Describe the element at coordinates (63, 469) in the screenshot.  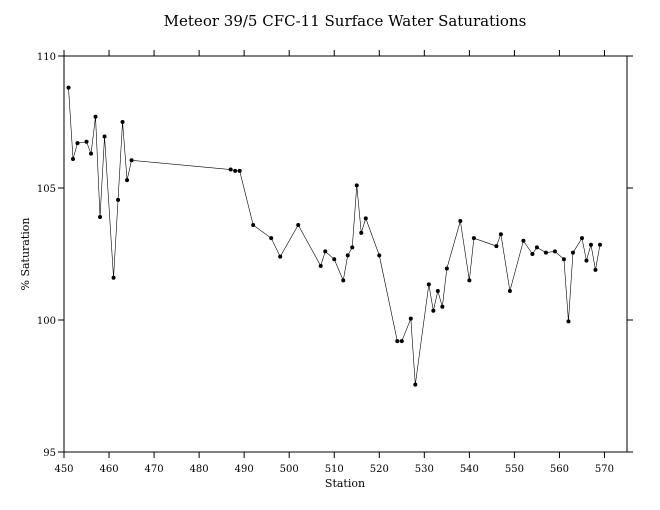
I see `x-tick-label: 450` at that location.